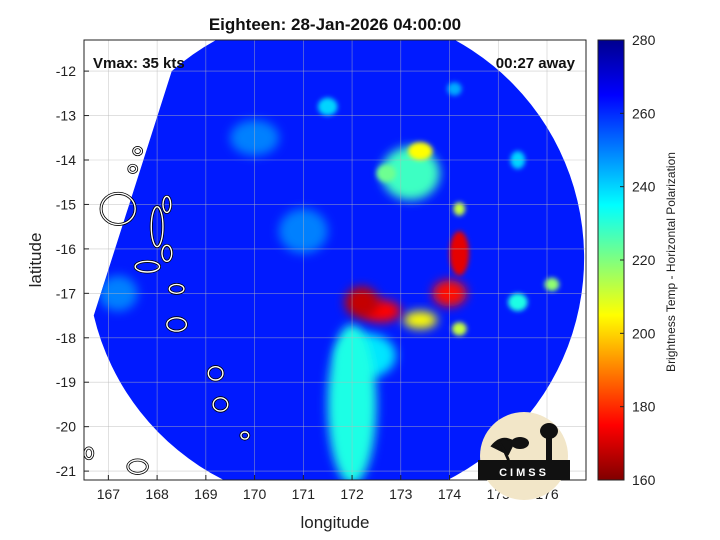 Image resolution: width=720 pixels, height=540 pixels. I want to click on cimss-logo: CIMSS, so click(524, 456).